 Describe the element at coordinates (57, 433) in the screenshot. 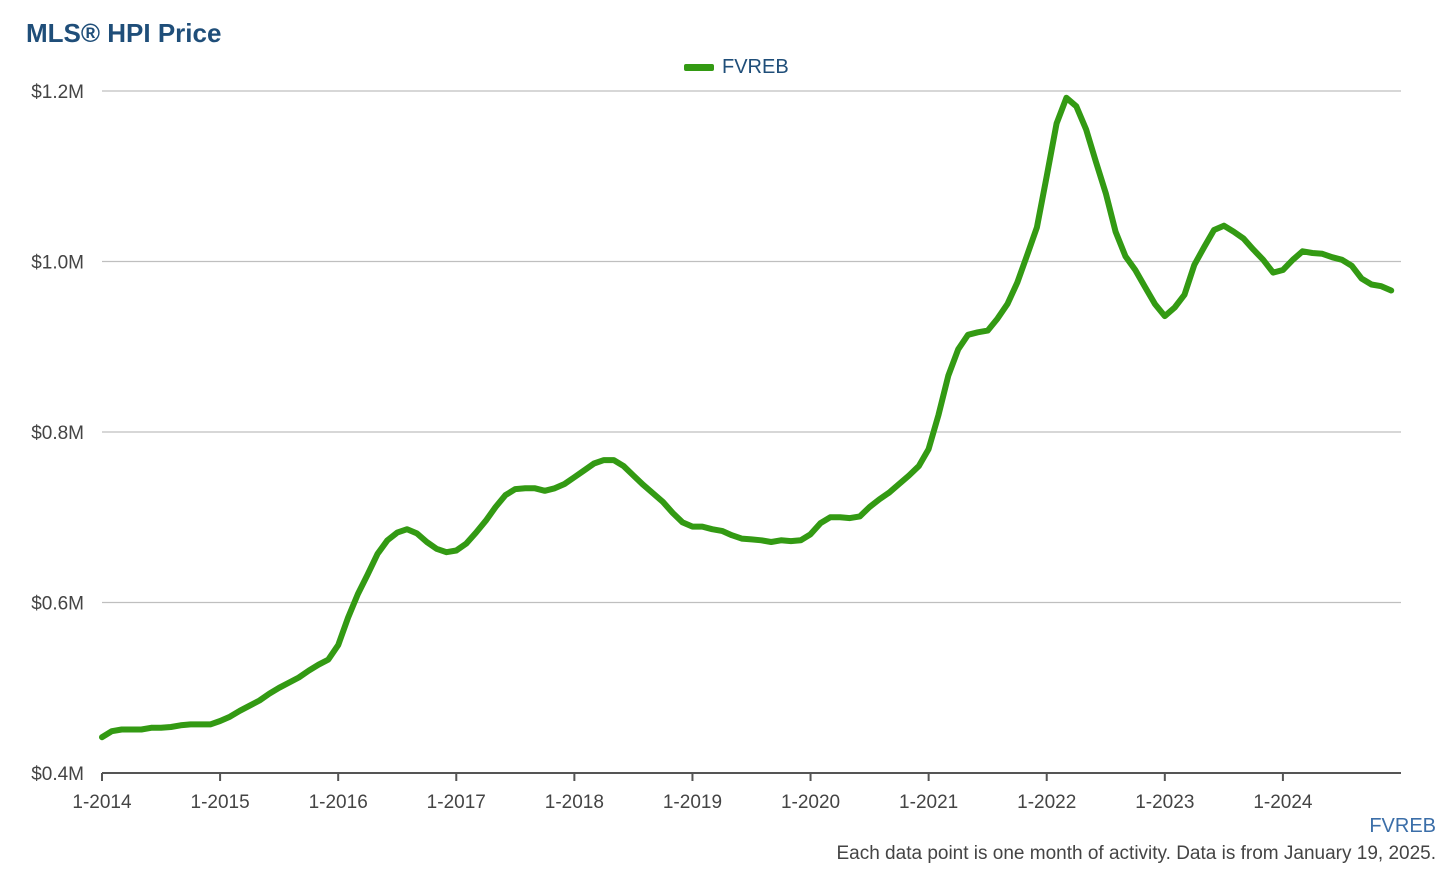

I see `y-tick-label: $0.8M` at that location.